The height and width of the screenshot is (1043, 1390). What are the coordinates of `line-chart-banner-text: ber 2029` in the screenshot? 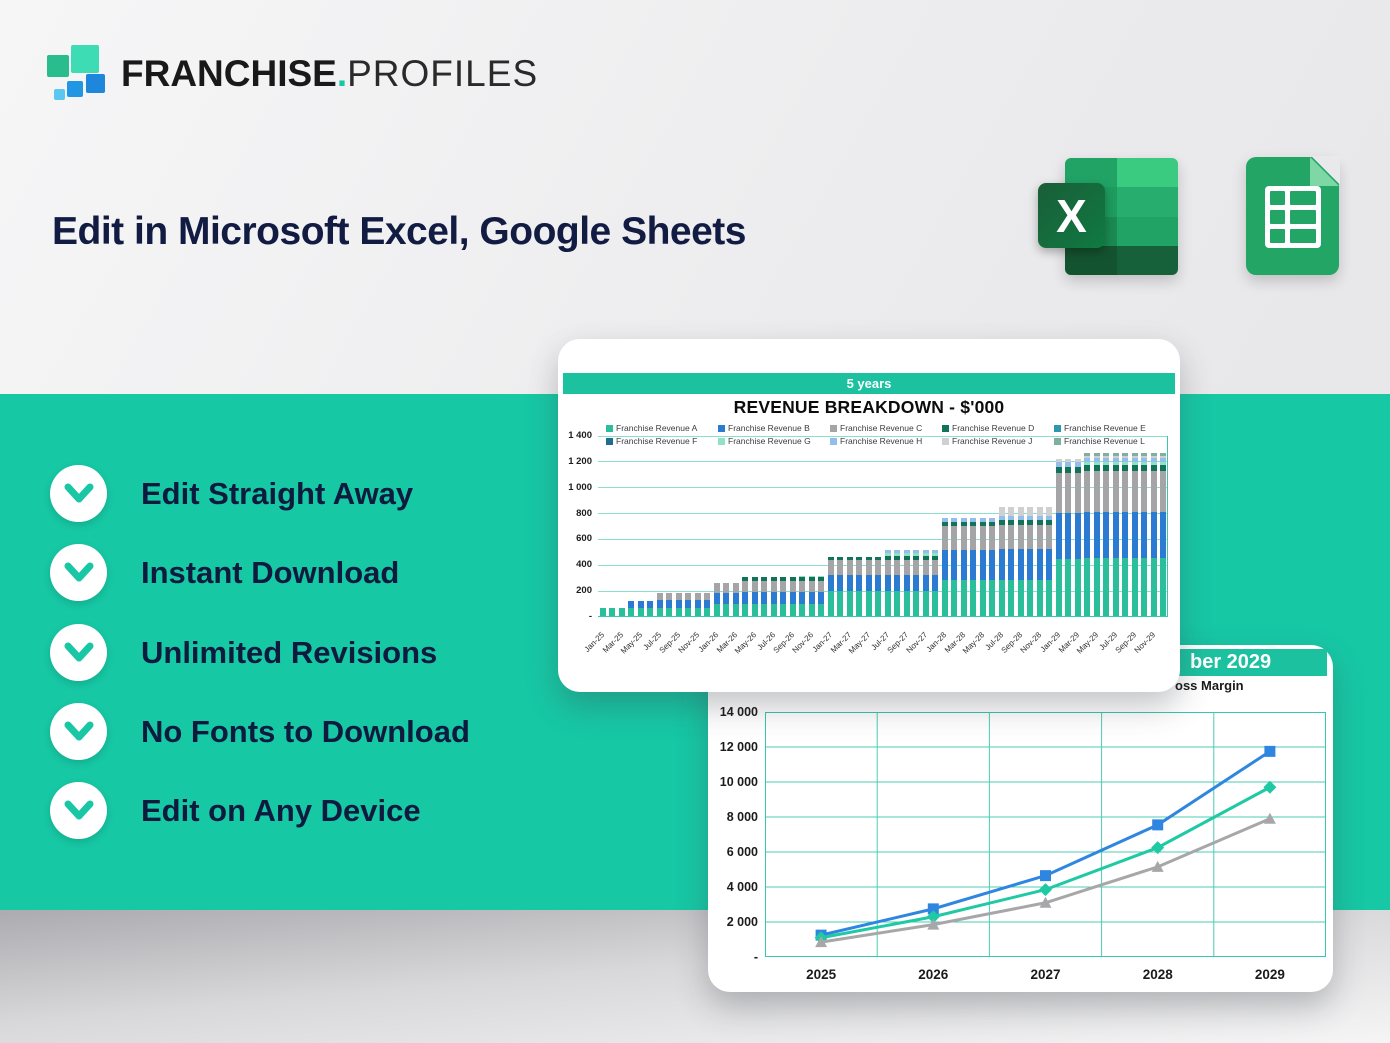 It's located at (1231, 662).